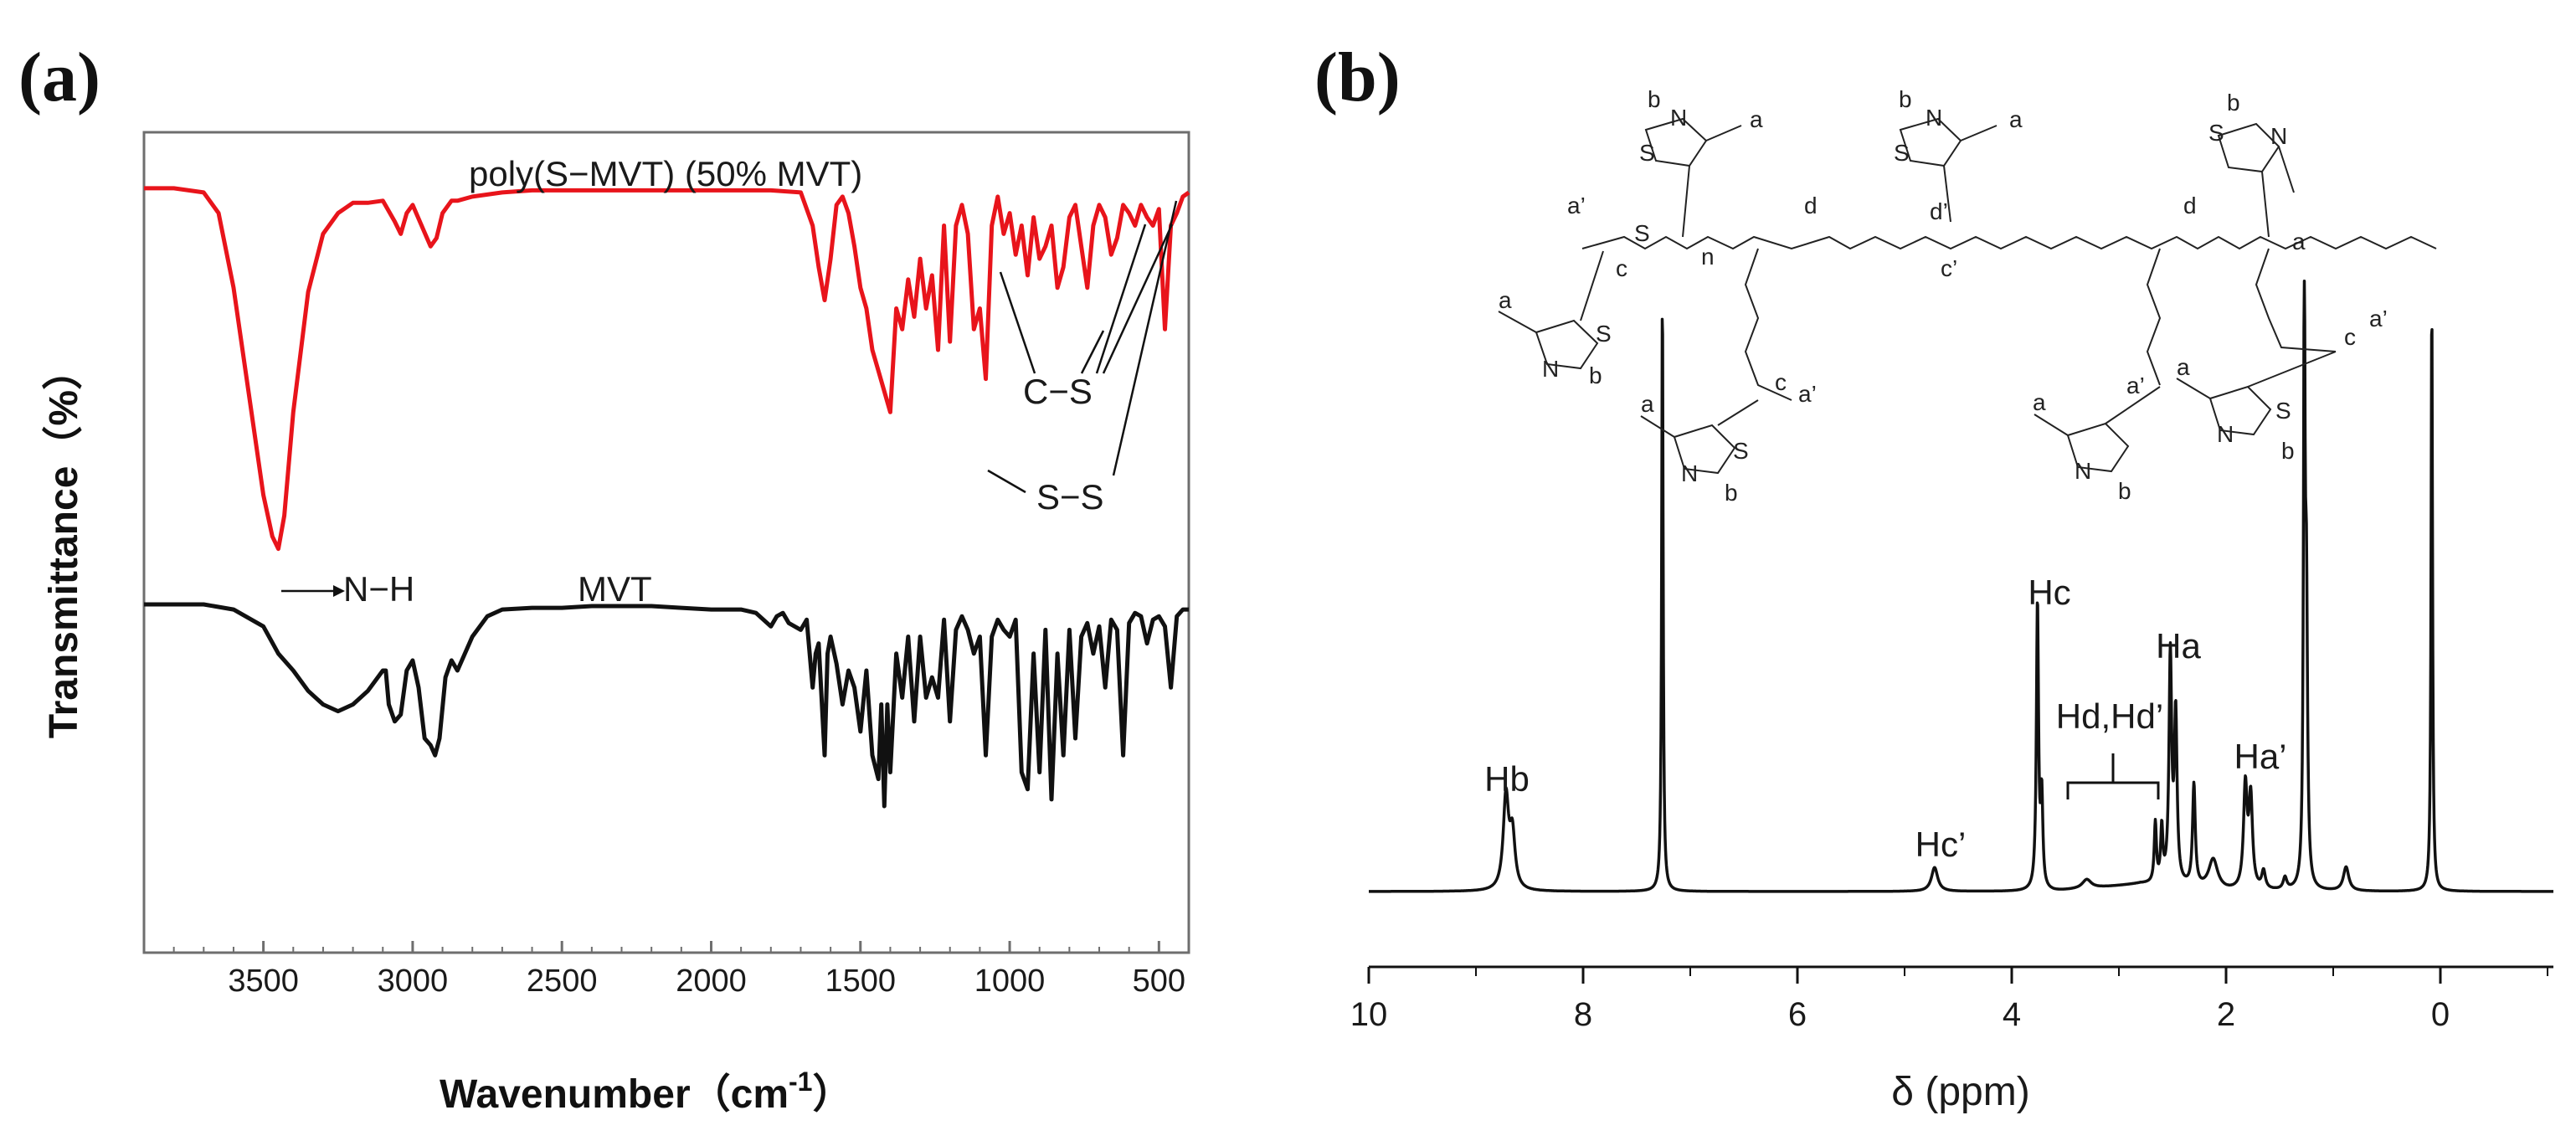  What do you see at coordinates (2234, 103) in the screenshot?
I see `atom-b-3: b` at bounding box center [2234, 103].